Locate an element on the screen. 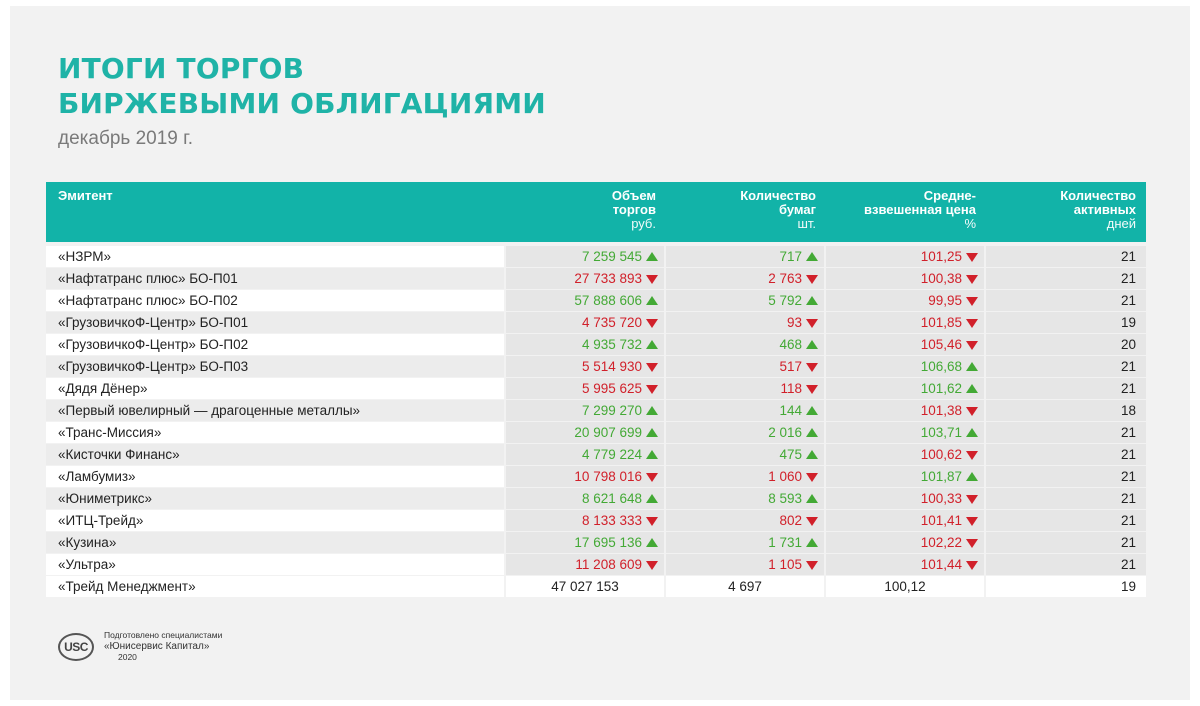 The width and height of the screenshot is (1200, 706). cell-price: 101,87 is located at coordinates (905, 476).